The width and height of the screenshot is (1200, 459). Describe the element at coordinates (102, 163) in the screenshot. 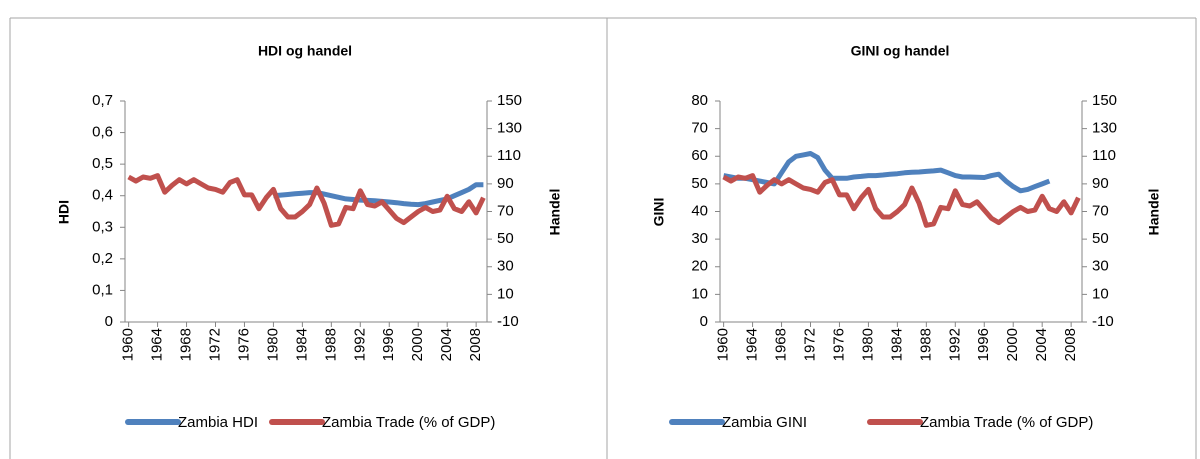

I see `y-tick-label: 0,5` at that location.